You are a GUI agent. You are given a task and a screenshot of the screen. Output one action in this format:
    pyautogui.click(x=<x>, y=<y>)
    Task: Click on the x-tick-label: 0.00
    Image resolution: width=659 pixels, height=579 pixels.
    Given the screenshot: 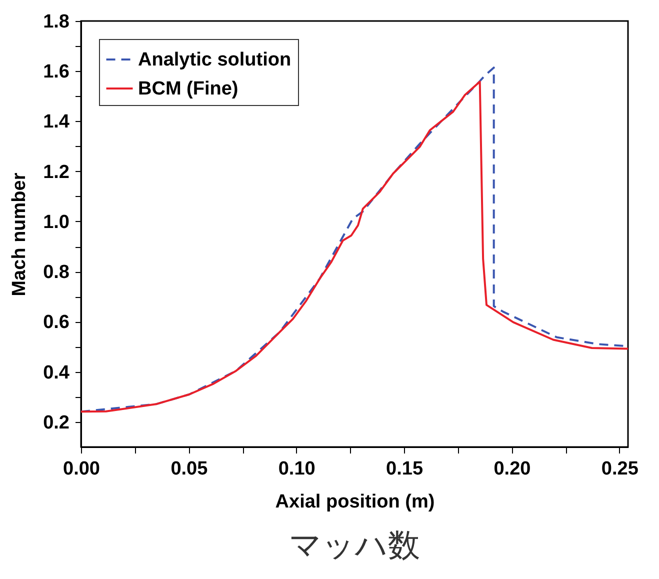 What is the action you would take?
    pyautogui.click(x=81, y=469)
    